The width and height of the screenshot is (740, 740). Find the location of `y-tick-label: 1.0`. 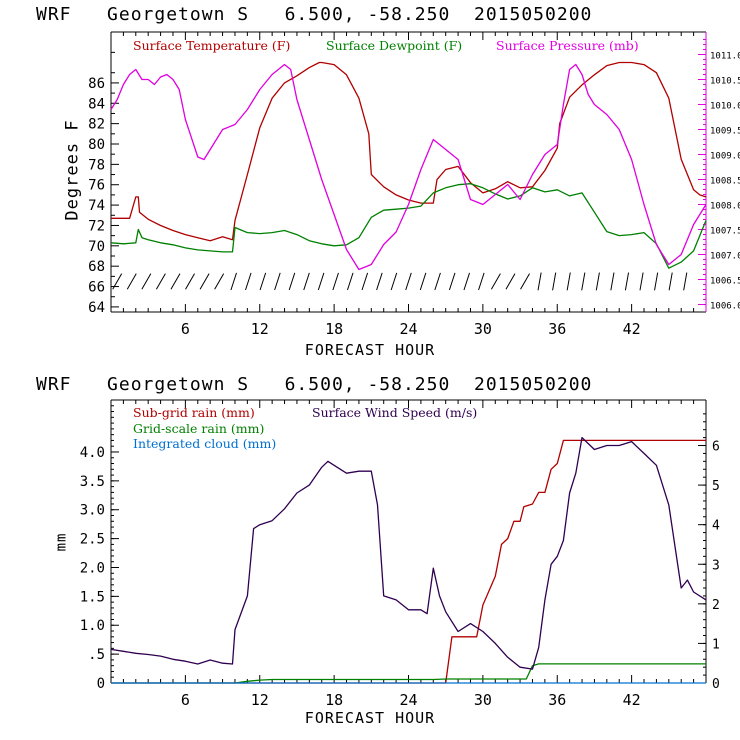

y-tick-label: 1.0 is located at coordinates (92, 626).